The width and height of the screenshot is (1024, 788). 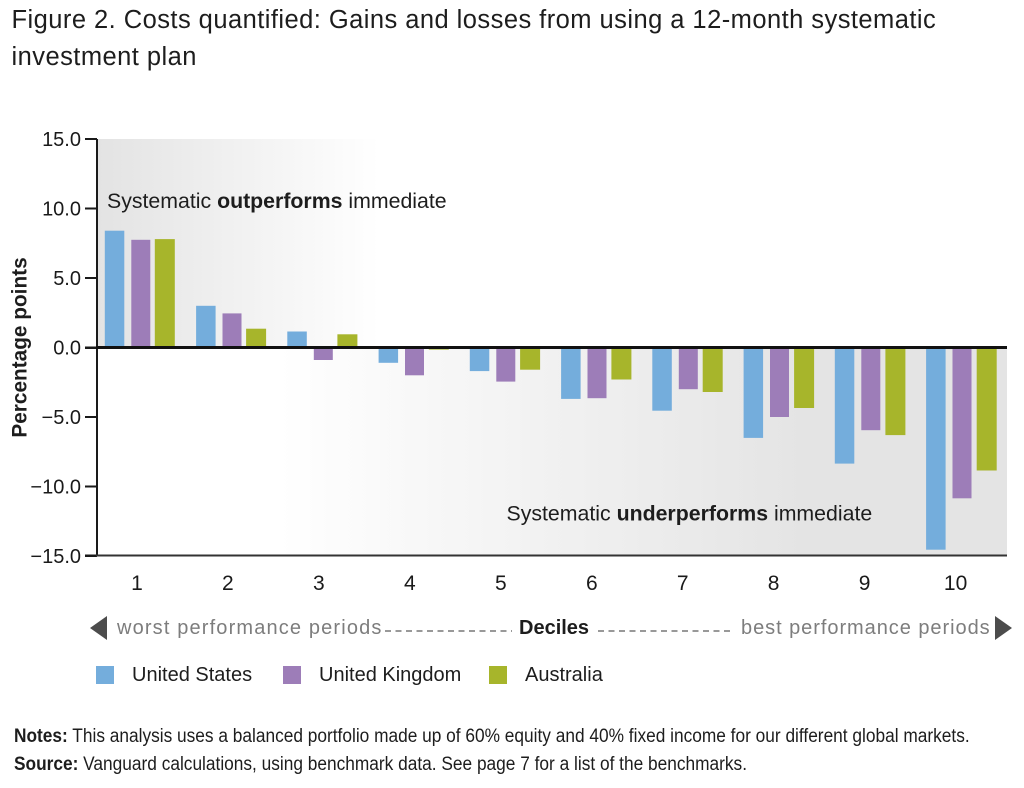 I want to click on svg-text: 3, so click(x=319, y=583).